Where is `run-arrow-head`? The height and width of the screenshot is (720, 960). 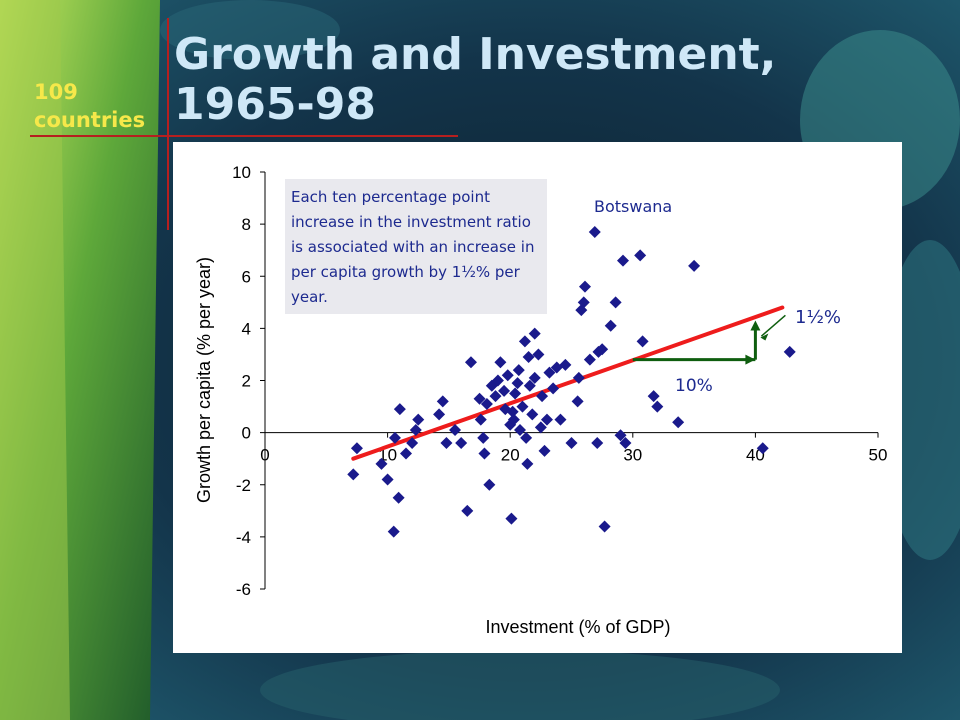
run-arrow-head is located at coordinates (750, 359).